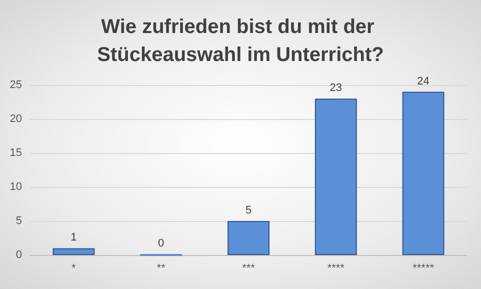  What do you see at coordinates (240, 41) in the screenshot?
I see `chart-title: Wie zufrieden bist du mit der Stückeauswahl im Unterricht?` at bounding box center [240, 41].